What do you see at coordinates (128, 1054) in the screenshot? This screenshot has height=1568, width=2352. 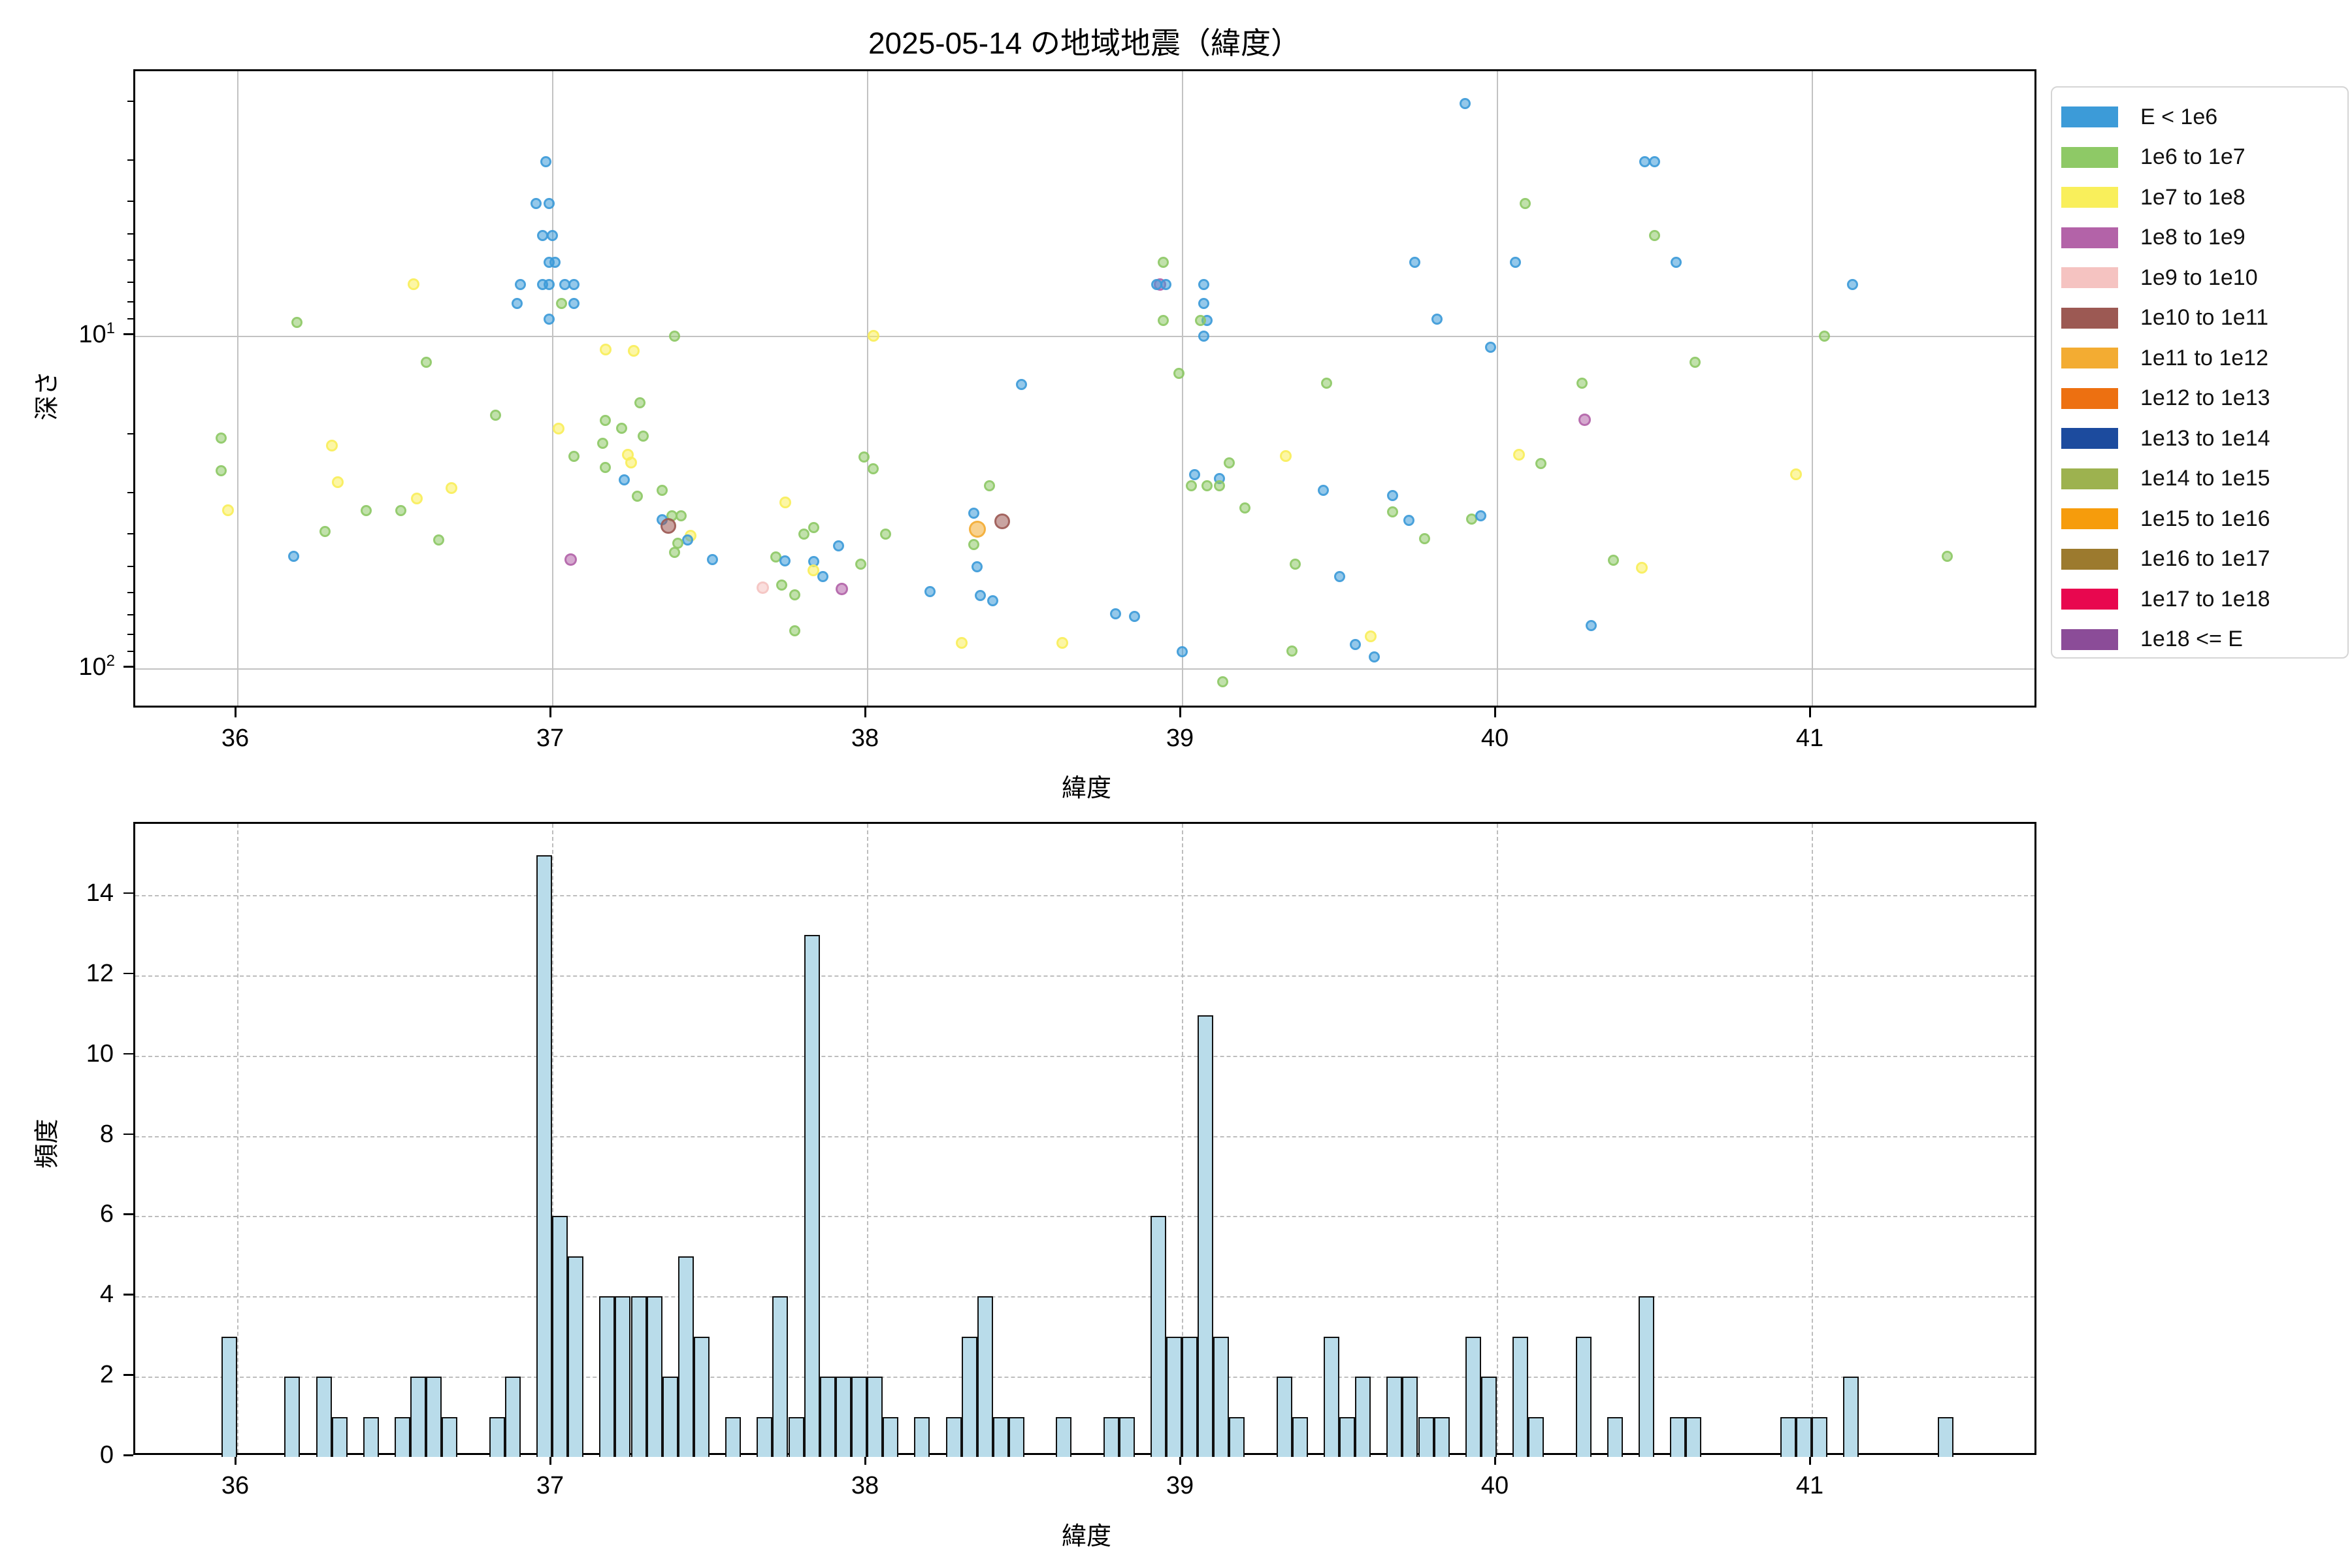 I see `hist-ytick` at bounding box center [128, 1054].